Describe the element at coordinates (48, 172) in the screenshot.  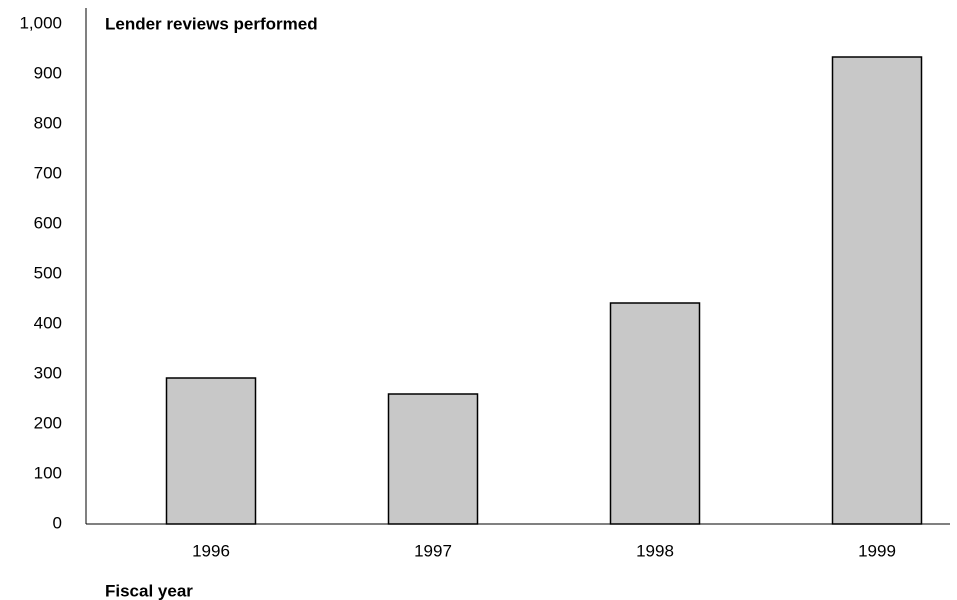
I see `y-tick-label: 700` at that location.